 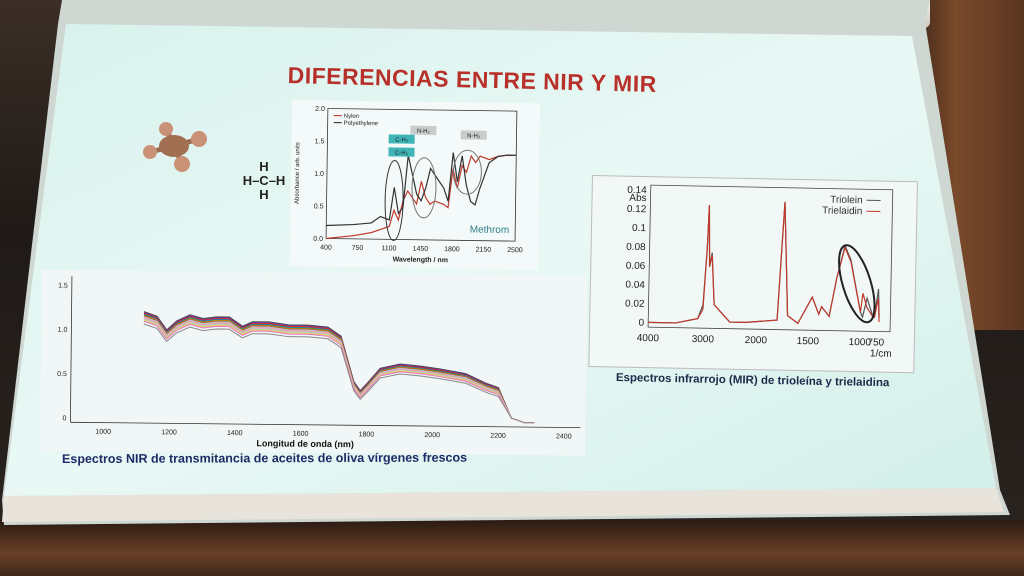 What do you see at coordinates (361, 124) in the screenshot?
I see `legend-entry: Polyethylene` at bounding box center [361, 124].